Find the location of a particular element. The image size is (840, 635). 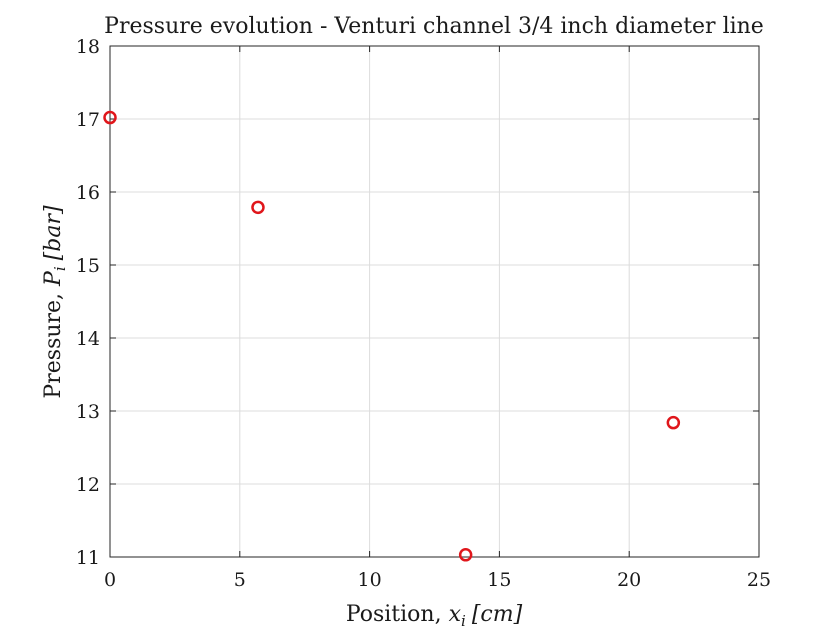

x-tick-label: 15 is located at coordinates (499, 580).